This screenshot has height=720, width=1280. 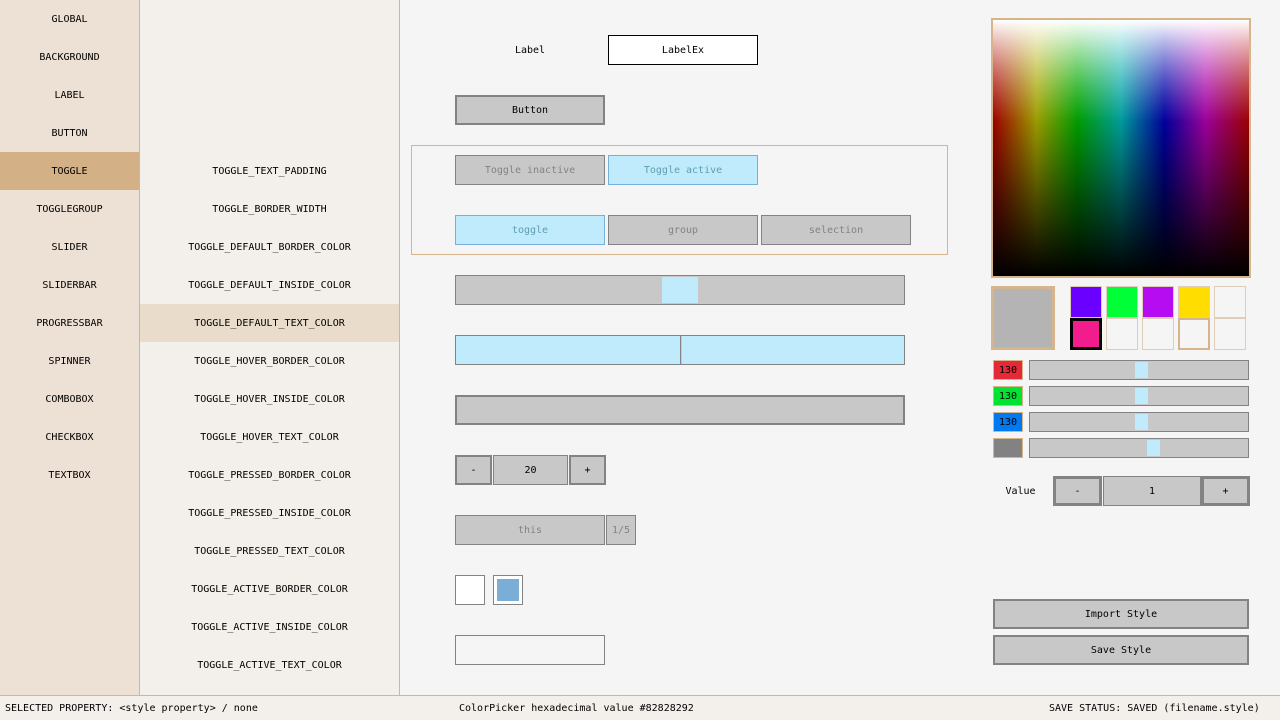 What do you see at coordinates (530, 470) in the screenshot?
I see `spinner-value: 20` at bounding box center [530, 470].